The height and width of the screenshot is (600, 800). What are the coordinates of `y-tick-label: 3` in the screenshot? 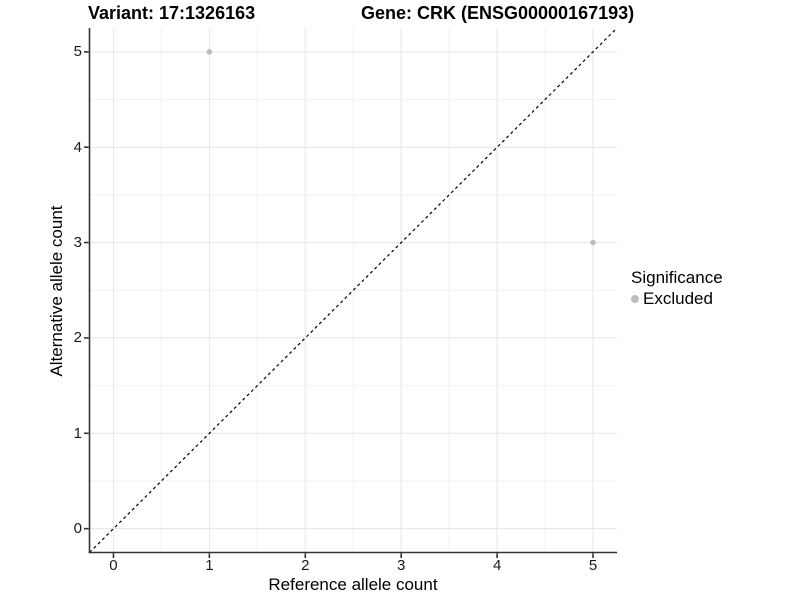 It's located at (77, 243).